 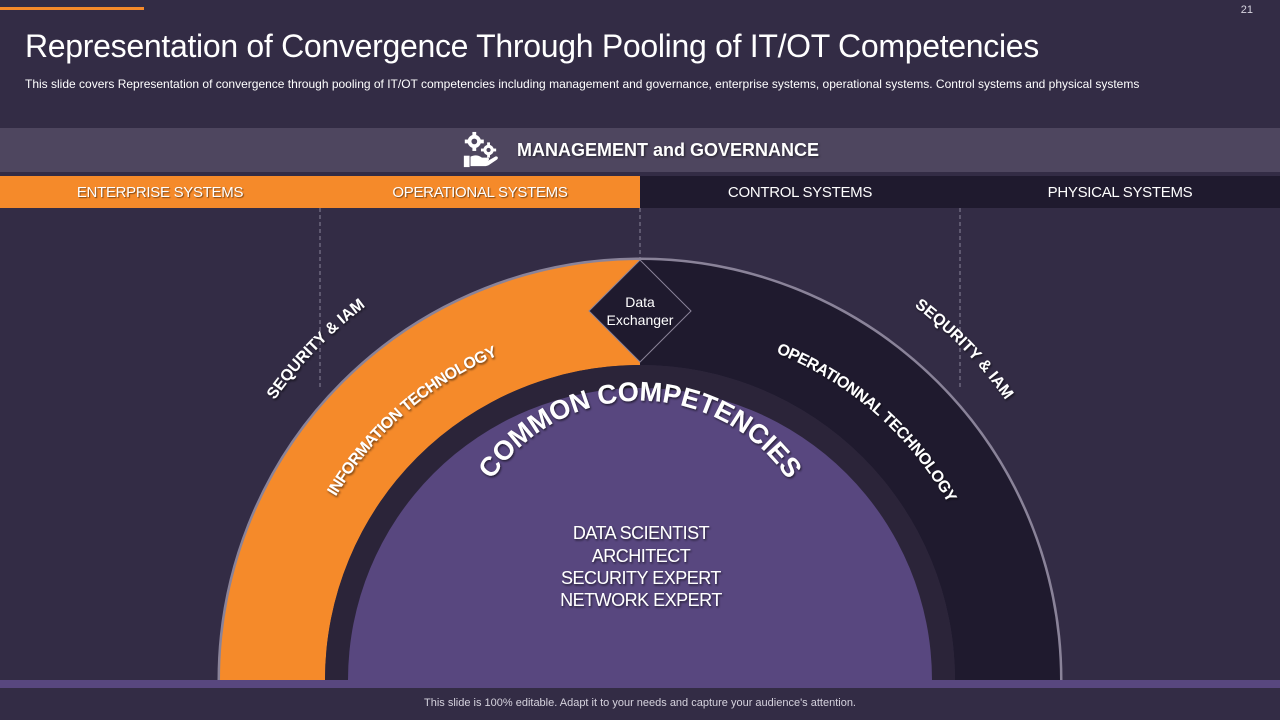 What do you see at coordinates (641, 578) in the screenshot?
I see `role-security-expert: SECURITY EXPERT` at bounding box center [641, 578].